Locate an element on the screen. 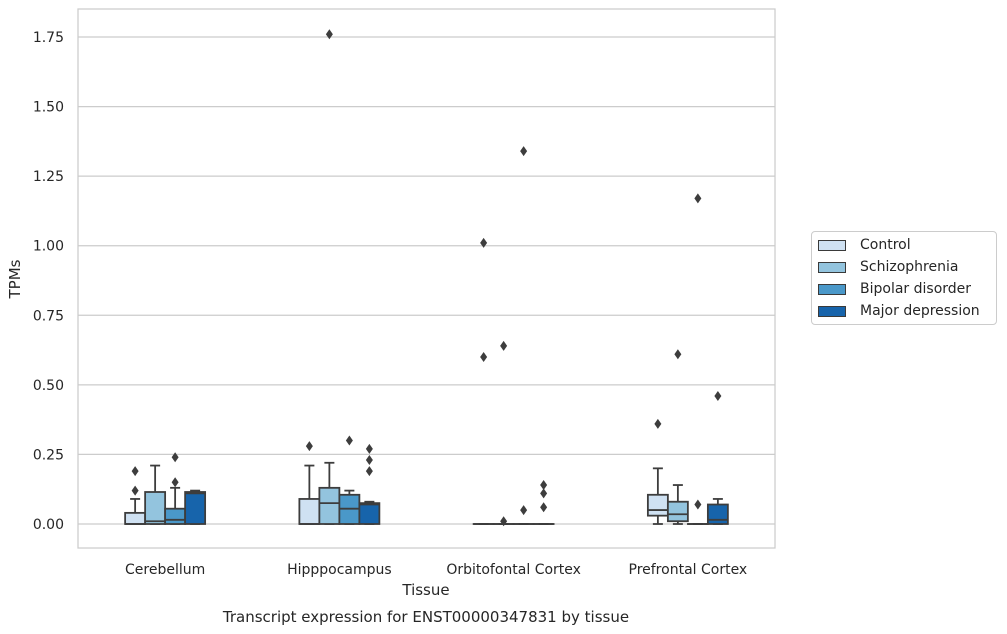  box-bipolar-disorder-hipppocampus is located at coordinates (349, 507).